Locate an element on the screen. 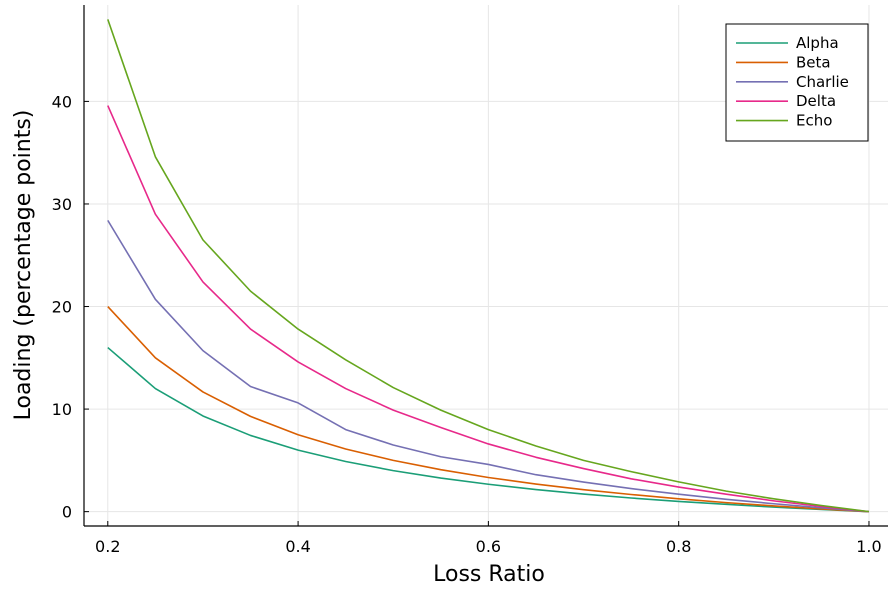  x-tick-label: 0.2 is located at coordinates (107, 546).